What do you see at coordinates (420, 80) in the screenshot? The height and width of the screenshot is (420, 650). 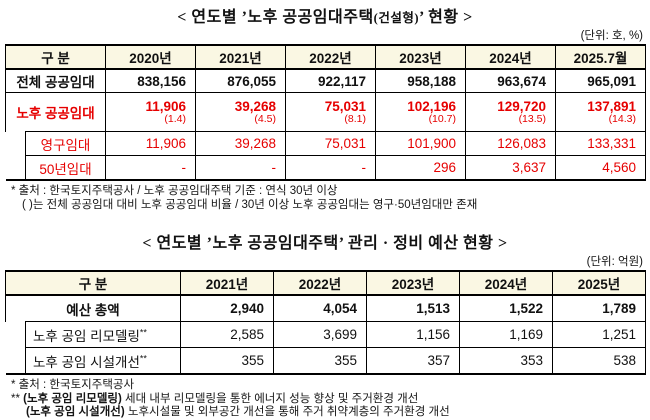 I see `table-cell: 958,188` at bounding box center [420, 80].